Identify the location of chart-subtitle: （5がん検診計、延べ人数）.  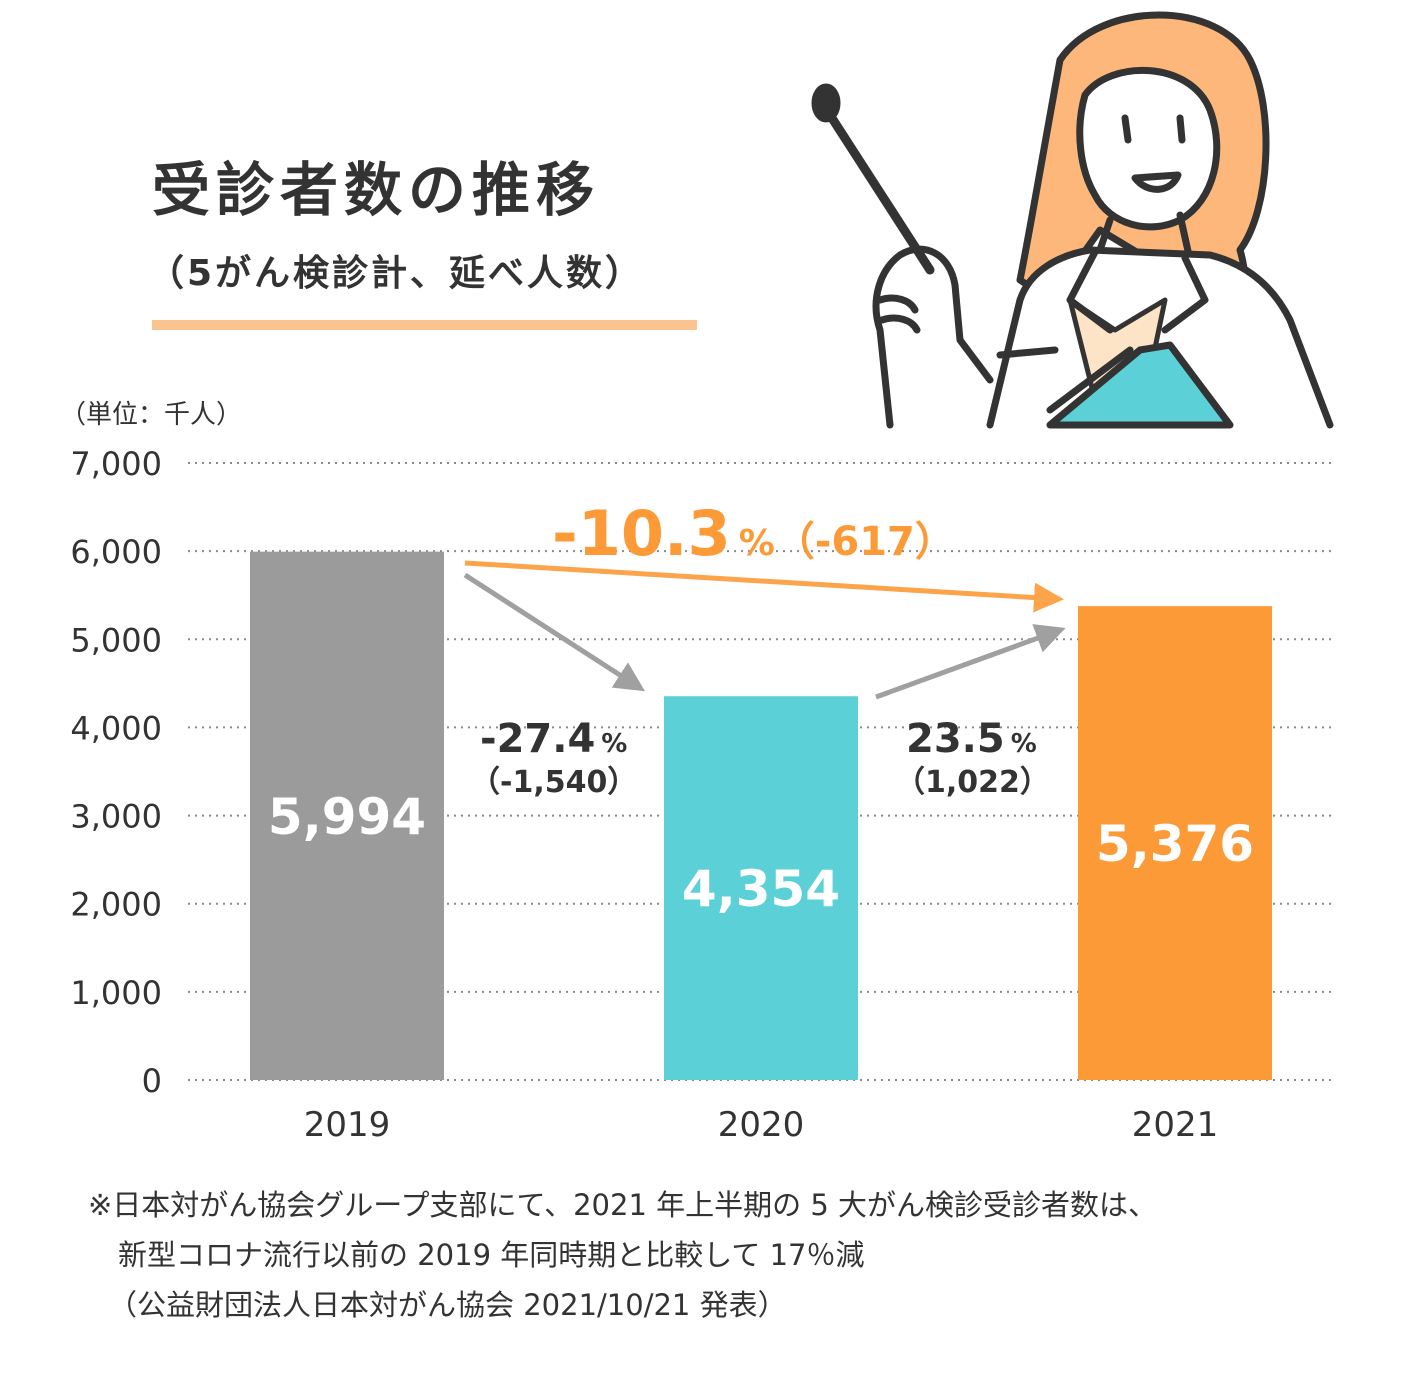
(396, 273).